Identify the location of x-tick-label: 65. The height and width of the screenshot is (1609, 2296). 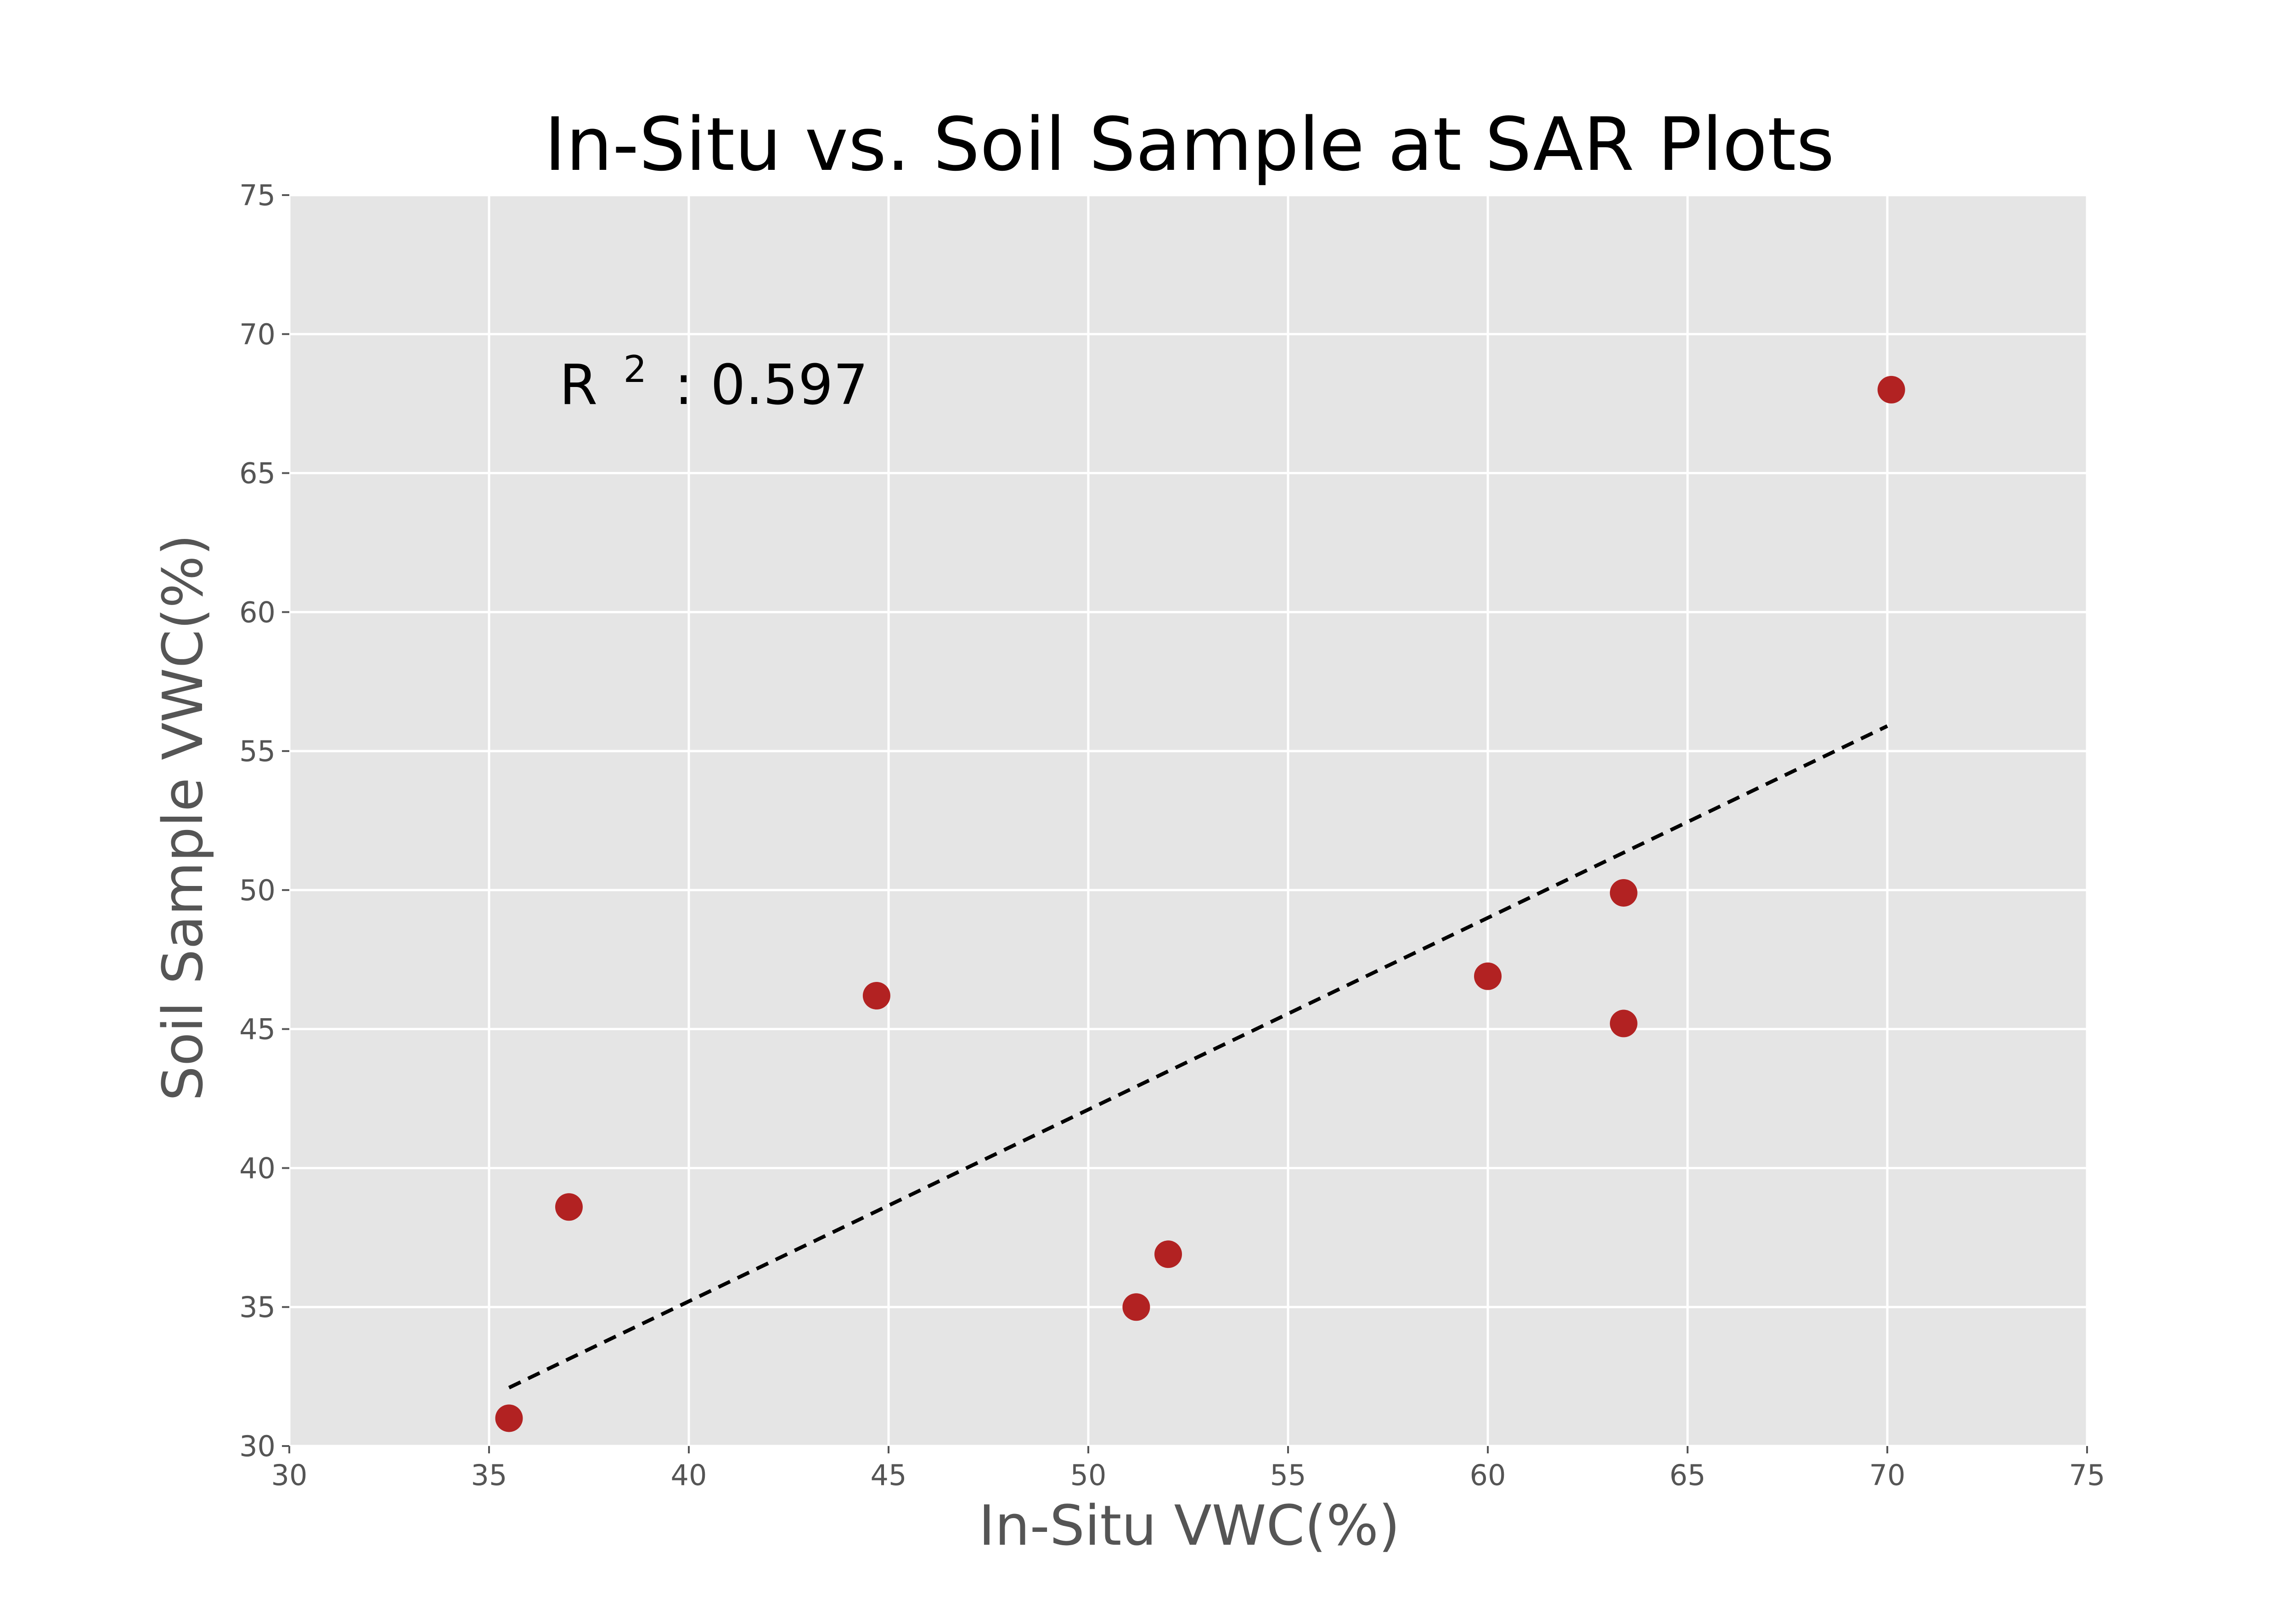
(1688, 1475).